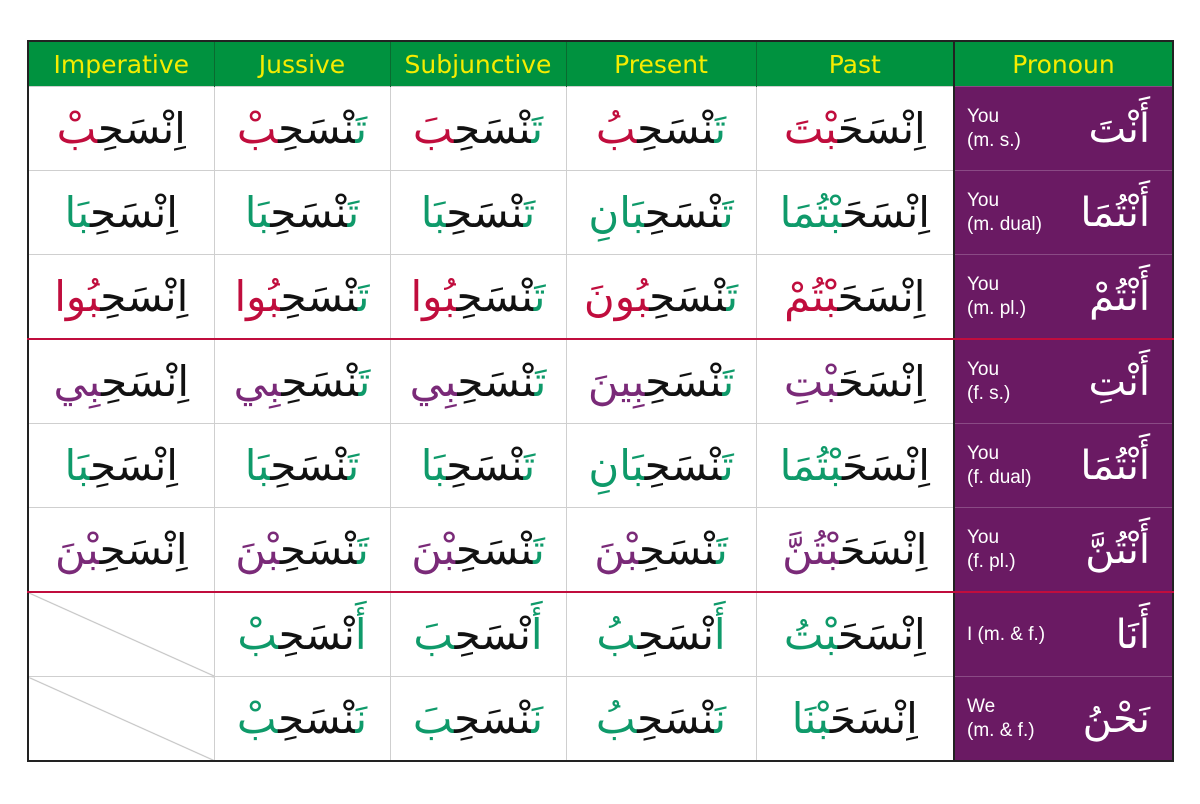  I want to click on pronoun-arabic: أَنْتُمْ, so click(1119, 296).